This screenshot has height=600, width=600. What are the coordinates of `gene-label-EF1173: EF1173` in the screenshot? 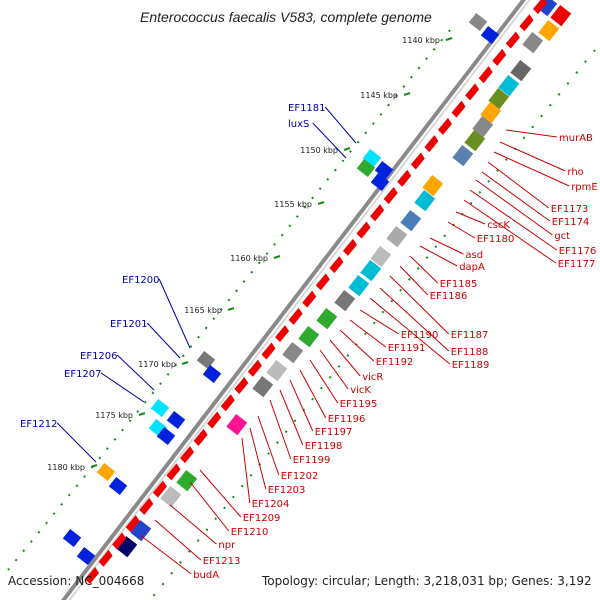 It's located at (570, 209).